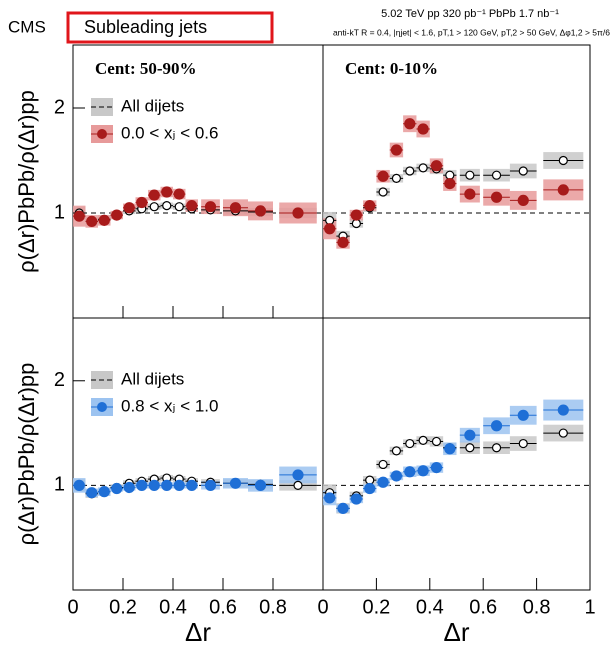 This screenshot has width=616, height=654. What do you see at coordinates (146, 68) in the screenshot?
I see `panel-title: Cent: 50-90%` at bounding box center [146, 68].